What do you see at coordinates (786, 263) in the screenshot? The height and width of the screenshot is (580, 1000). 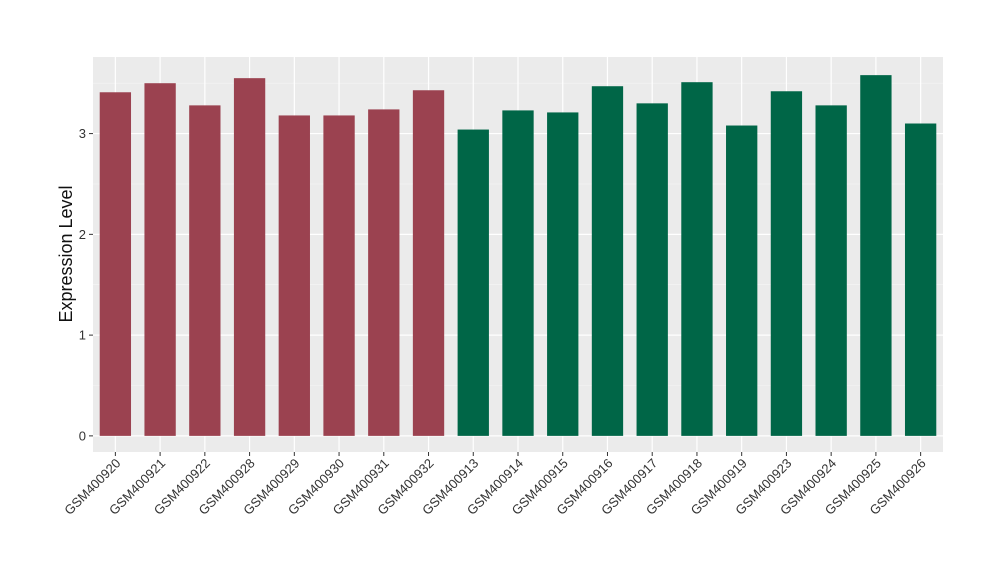 I see `bar-GSM400923` at bounding box center [786, 263].